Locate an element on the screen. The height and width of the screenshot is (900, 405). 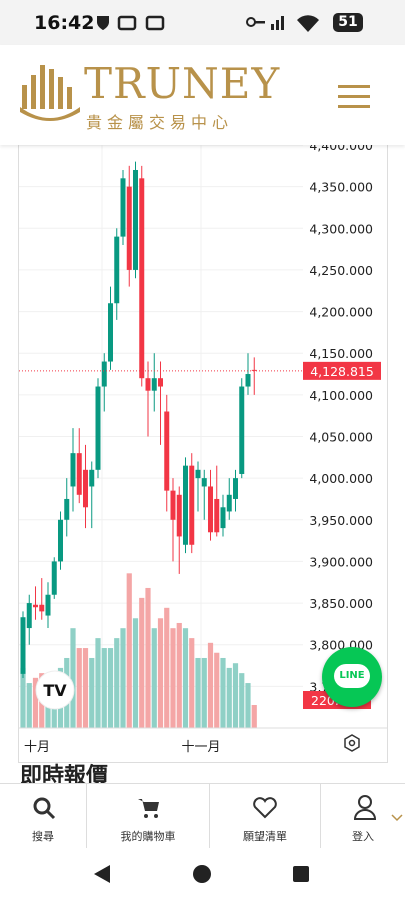
y-tick-label: 4,400.000 is located at coordinates (341, 149).